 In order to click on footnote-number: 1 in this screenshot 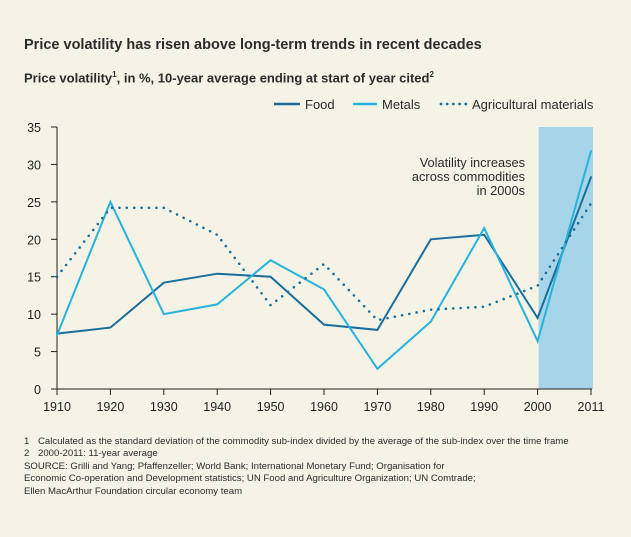, I will do `click(27, 441)`.